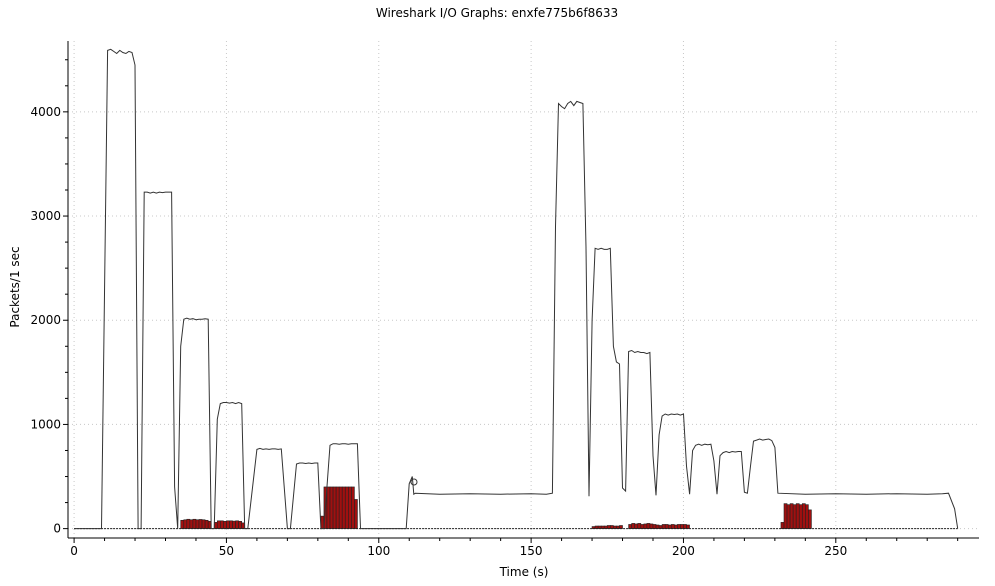 The image size is (995, 586). What do you see at coordinates (497, 13) in the screenshot?
I see `chart-title: Wireshark I/O Graphs: enxfe775b6f8633` at bounding box center [497, 13].